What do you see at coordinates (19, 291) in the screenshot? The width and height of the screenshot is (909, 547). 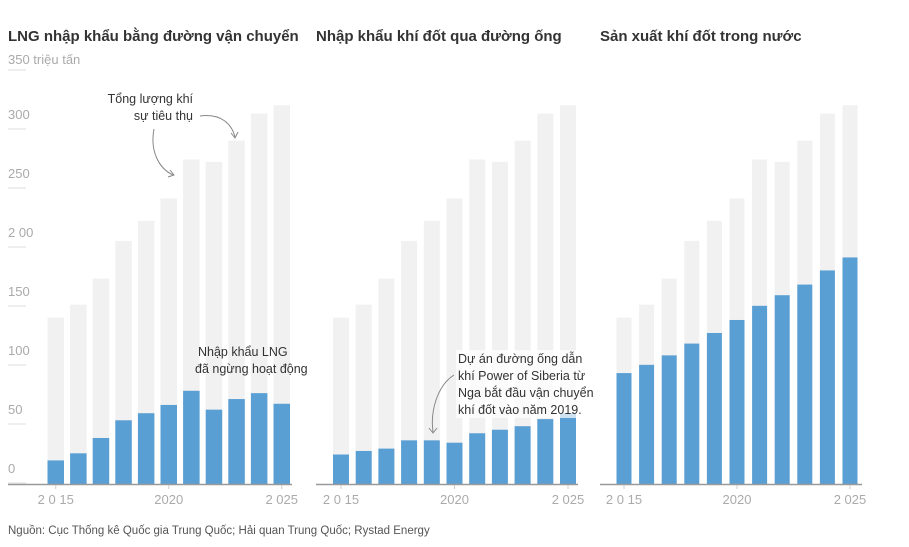 I see `y-tick-label: 150` at bounding box center [19, 291].